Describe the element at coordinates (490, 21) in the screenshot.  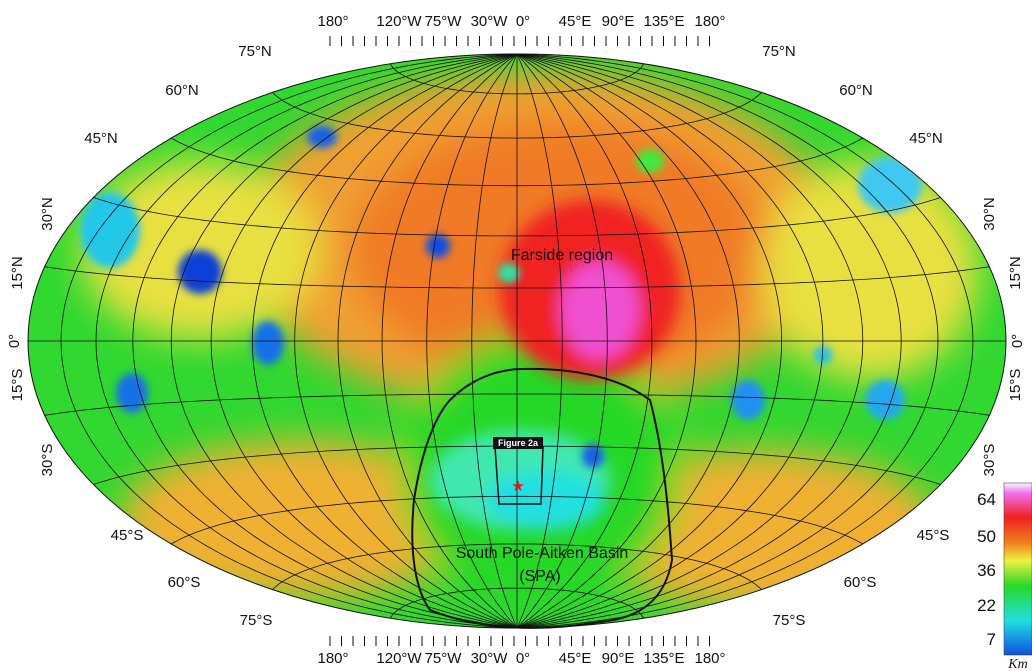
I see `lon-label-top: 30°W` at that location.